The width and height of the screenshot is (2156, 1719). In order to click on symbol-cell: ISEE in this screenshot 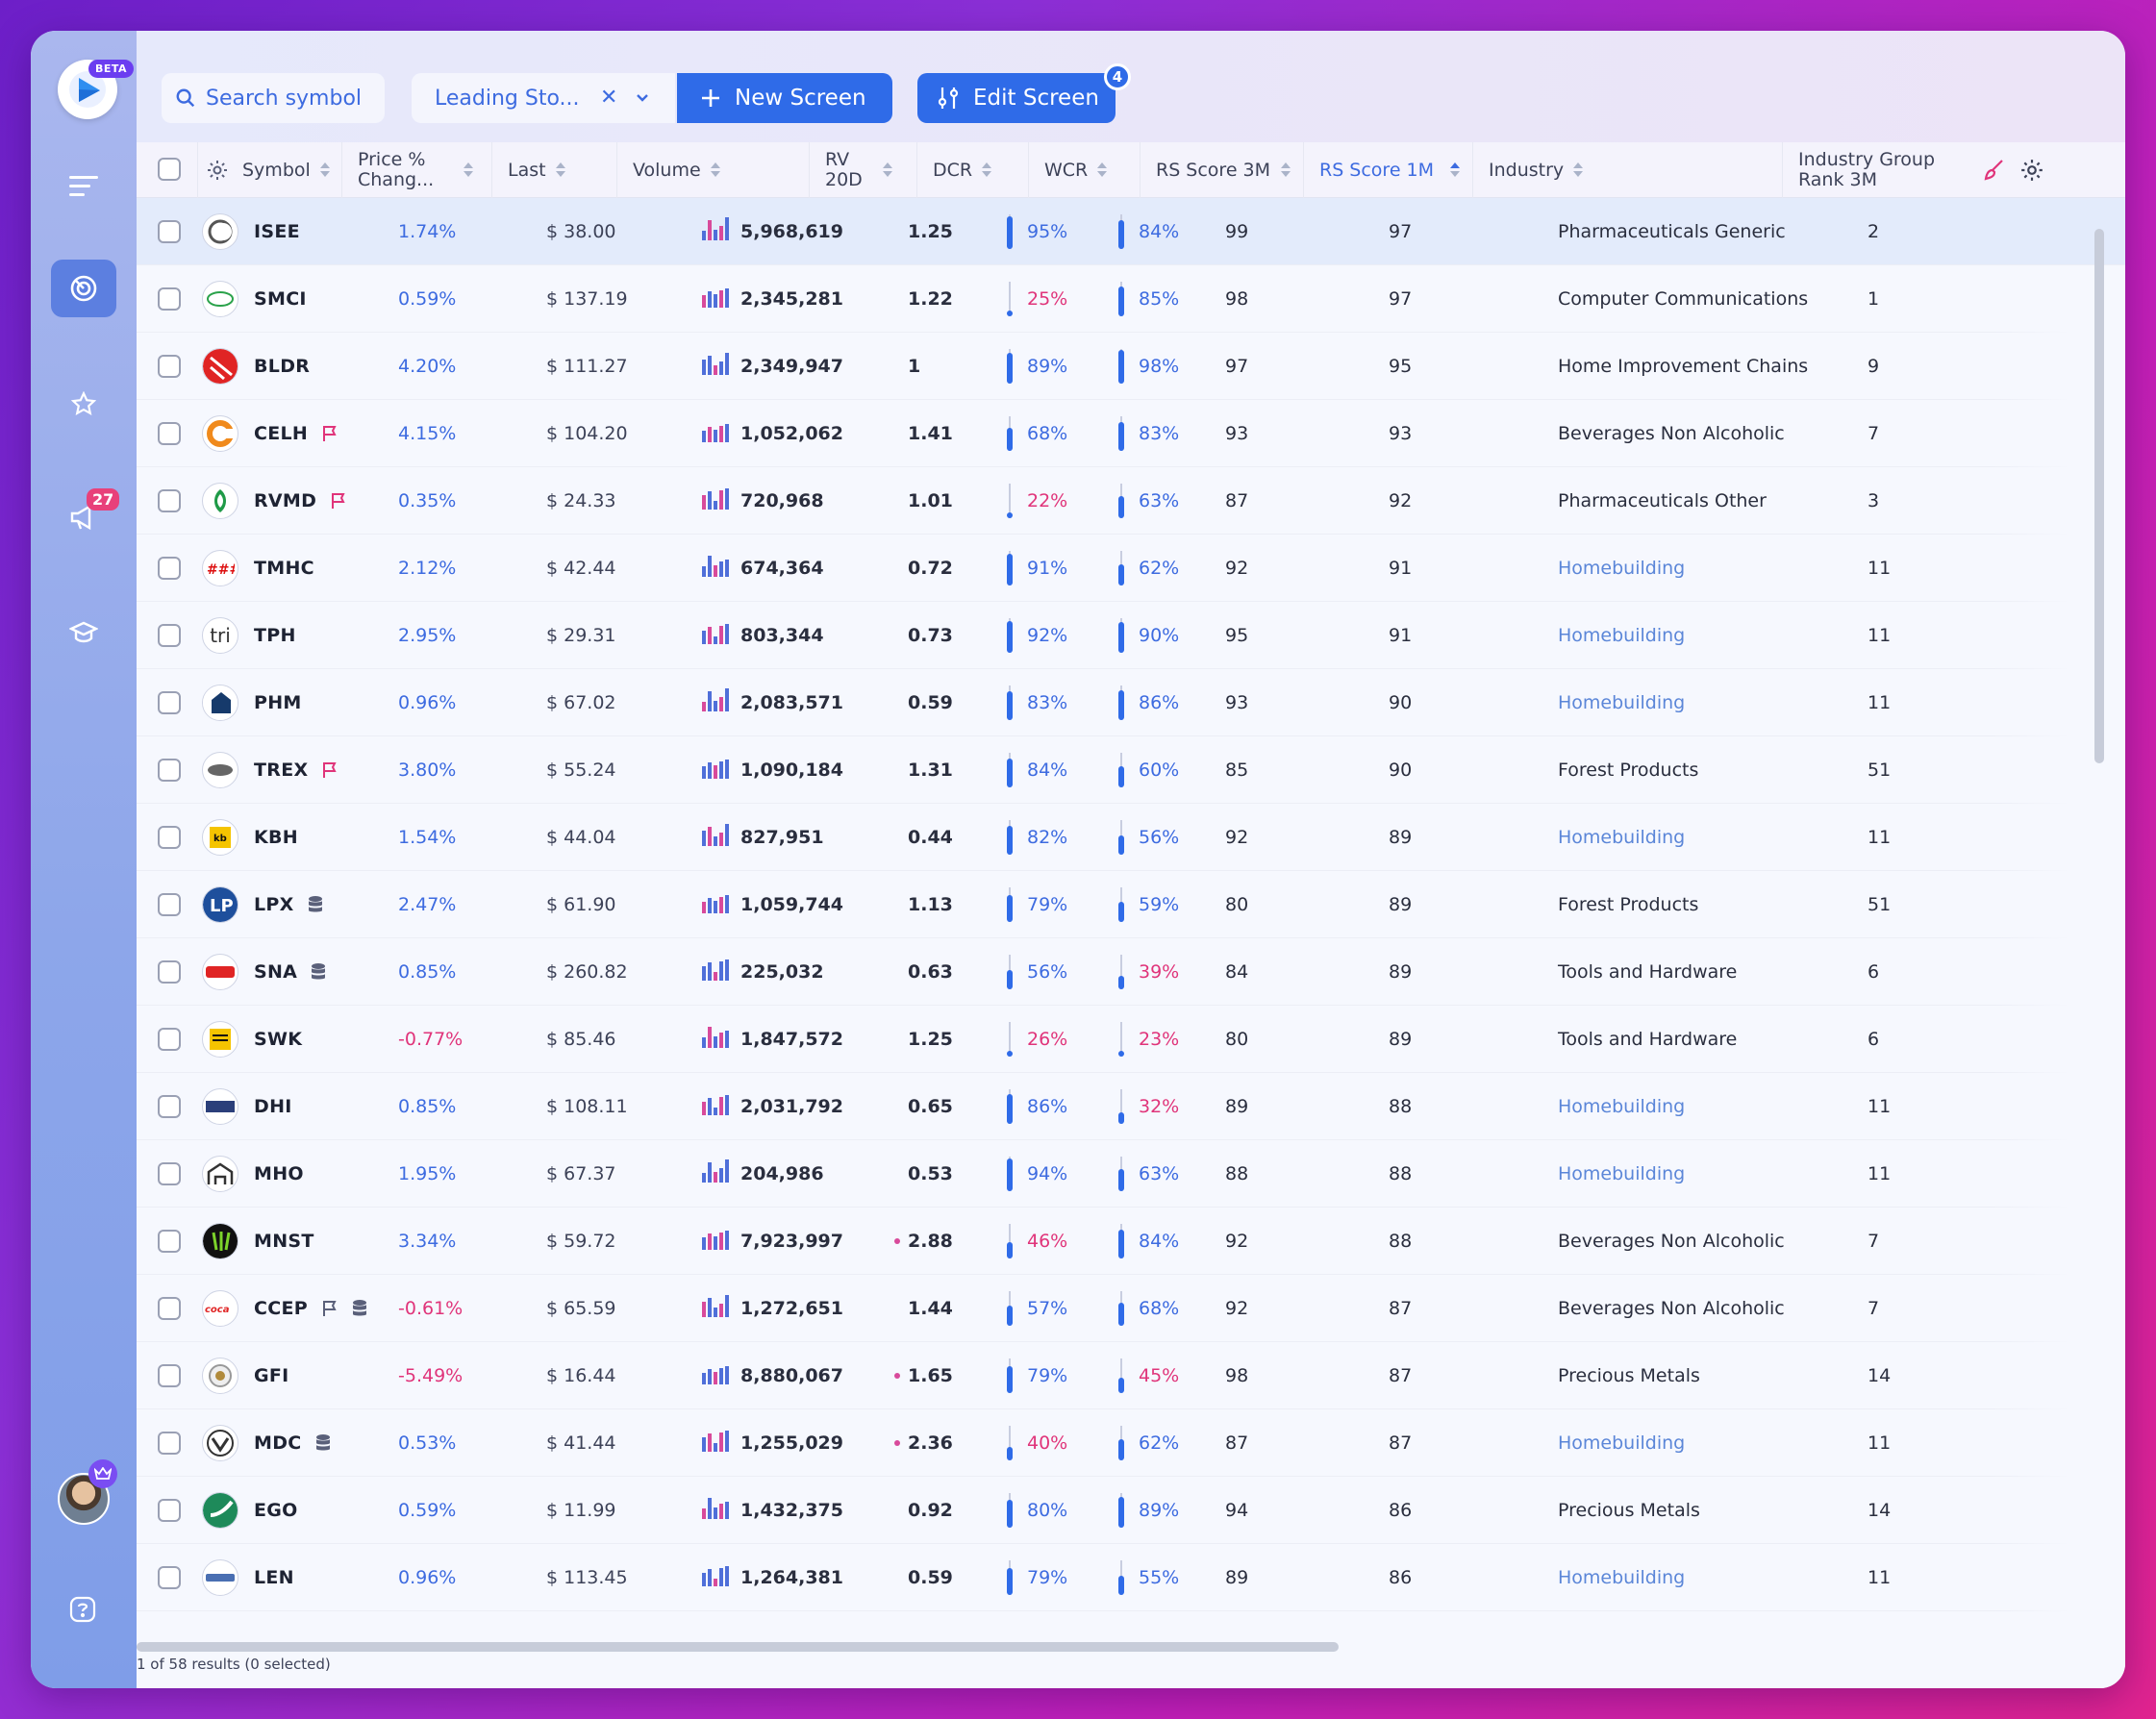, I will do `click(277, 231)`.